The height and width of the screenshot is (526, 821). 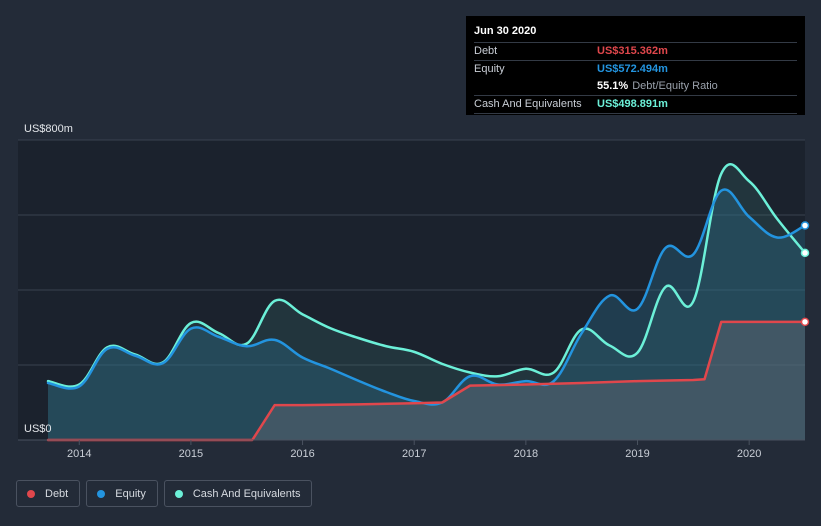 I want to click on tooltip-debt-label: Debt, so click(x=486, y=51).